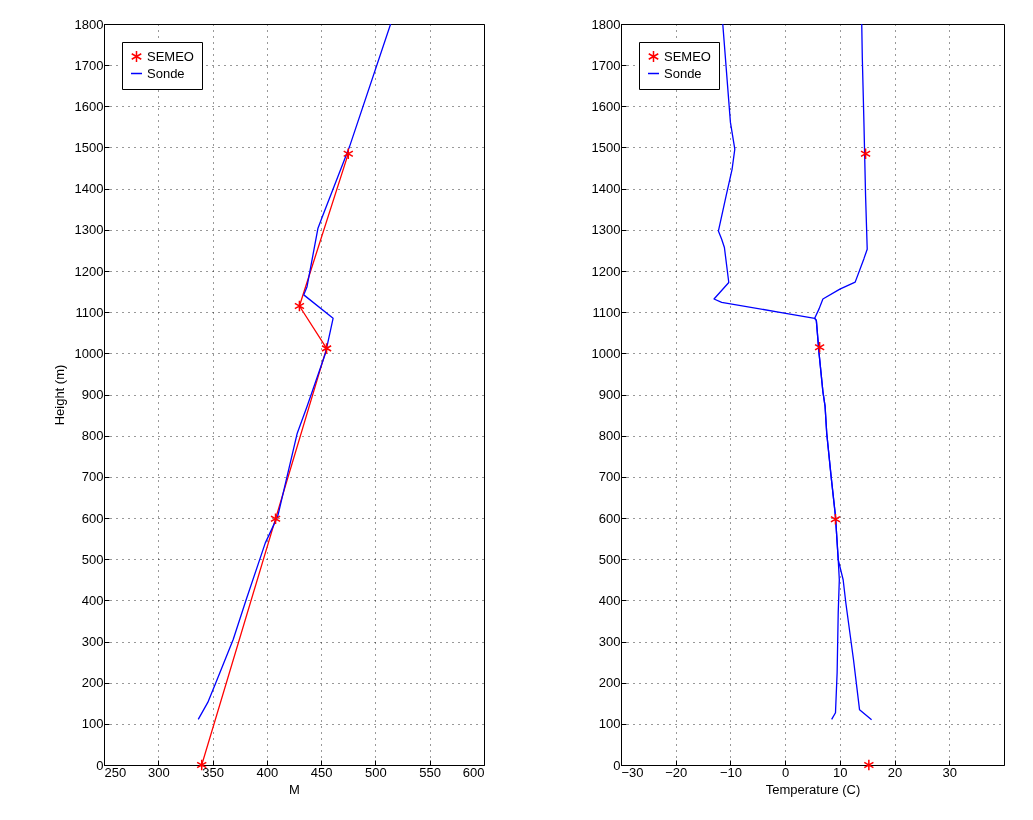 The image size is (1033, 820). I want to click on x-tick-label: 550, so click(430, 772).